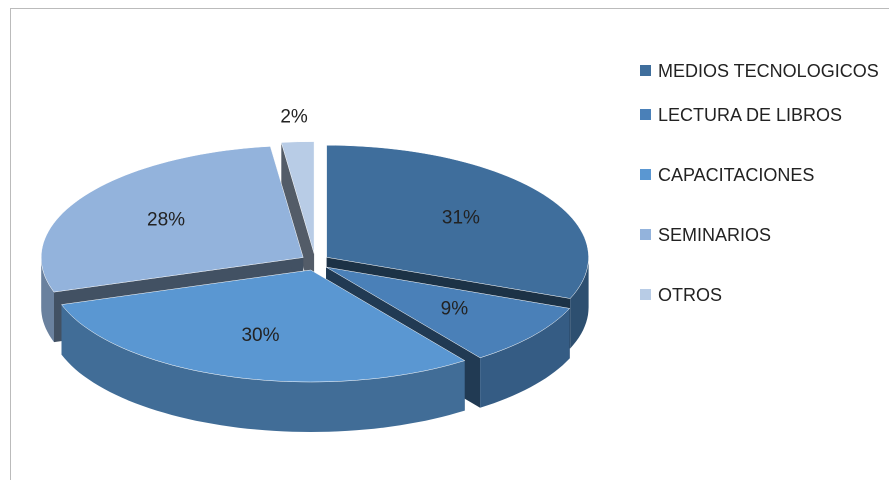 This screenshot has height=480, width=889. What do you see at coordinates (294, 116) in the screenshot?
I see `data-label: 2%` at bounding box center [294, 116].